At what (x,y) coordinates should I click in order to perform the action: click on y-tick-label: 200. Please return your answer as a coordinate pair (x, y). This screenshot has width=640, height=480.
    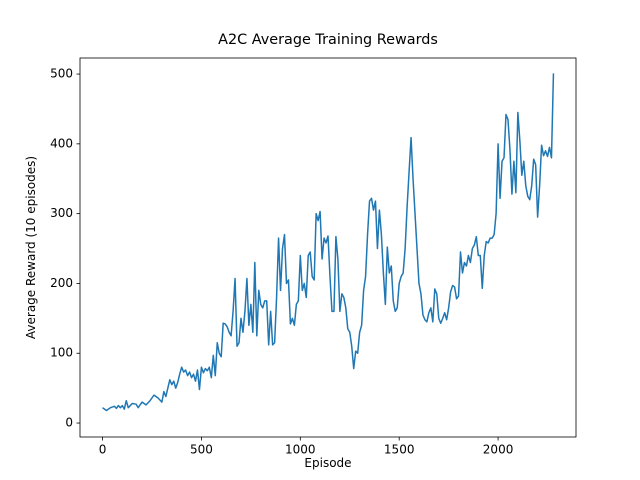
    Looking at the image, I should click on (61, 283).